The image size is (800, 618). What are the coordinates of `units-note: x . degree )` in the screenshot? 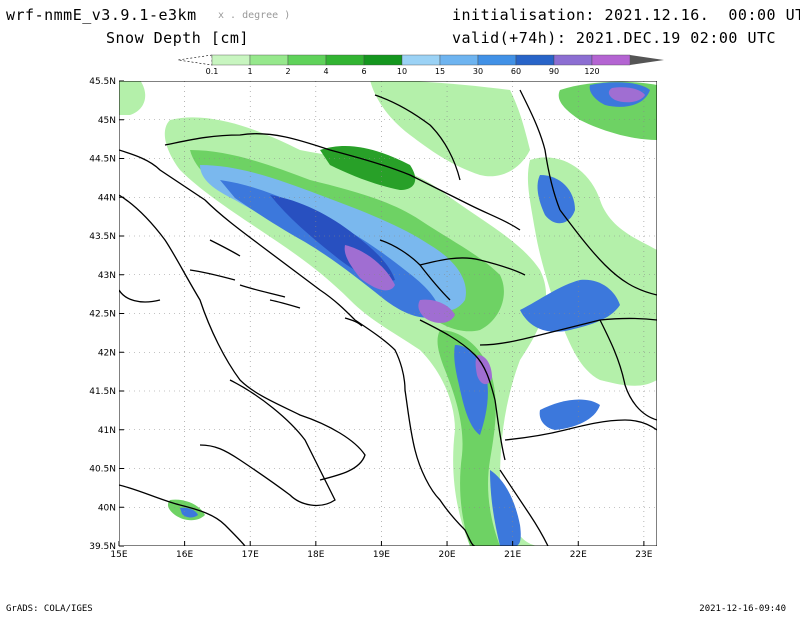 It's located at (254, 15).